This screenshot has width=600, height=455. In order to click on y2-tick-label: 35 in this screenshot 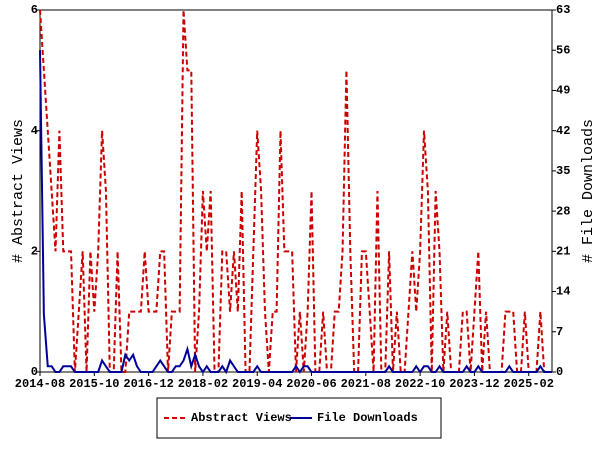, I will do `click(563, 171)`.